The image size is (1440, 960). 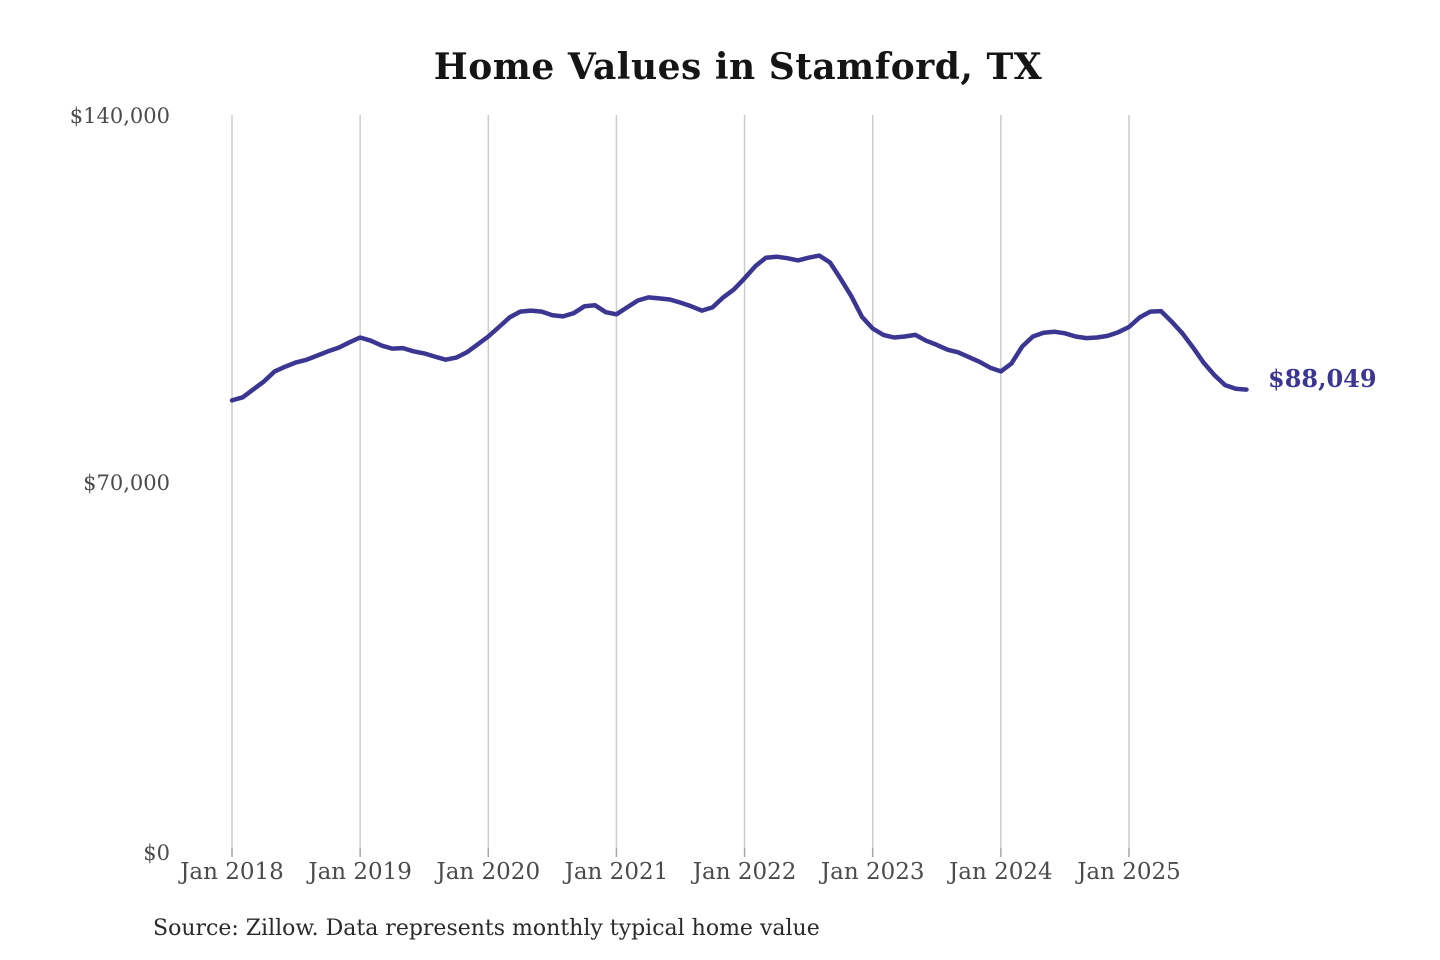 What do you see at coordinates (126, 483) in the screenshot?
I see `y-axis-tick-70000: $70,000` at bounding box center [126, 483].